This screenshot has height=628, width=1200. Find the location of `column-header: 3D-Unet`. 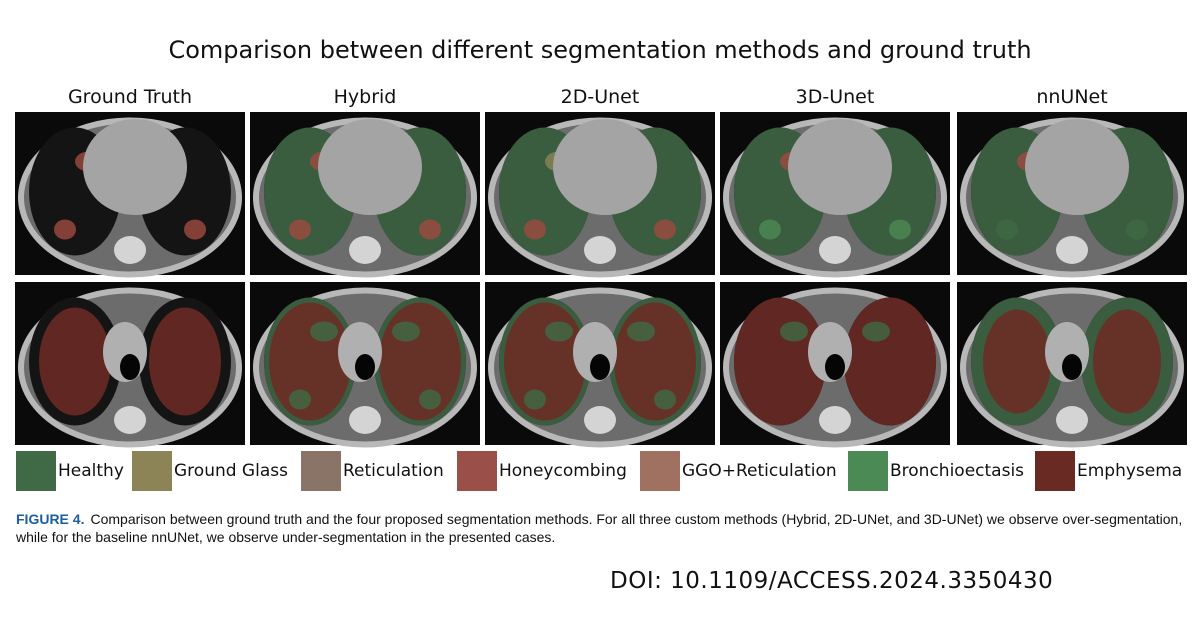

column-header: 3D-Unet is located at coordinates (835, 97).